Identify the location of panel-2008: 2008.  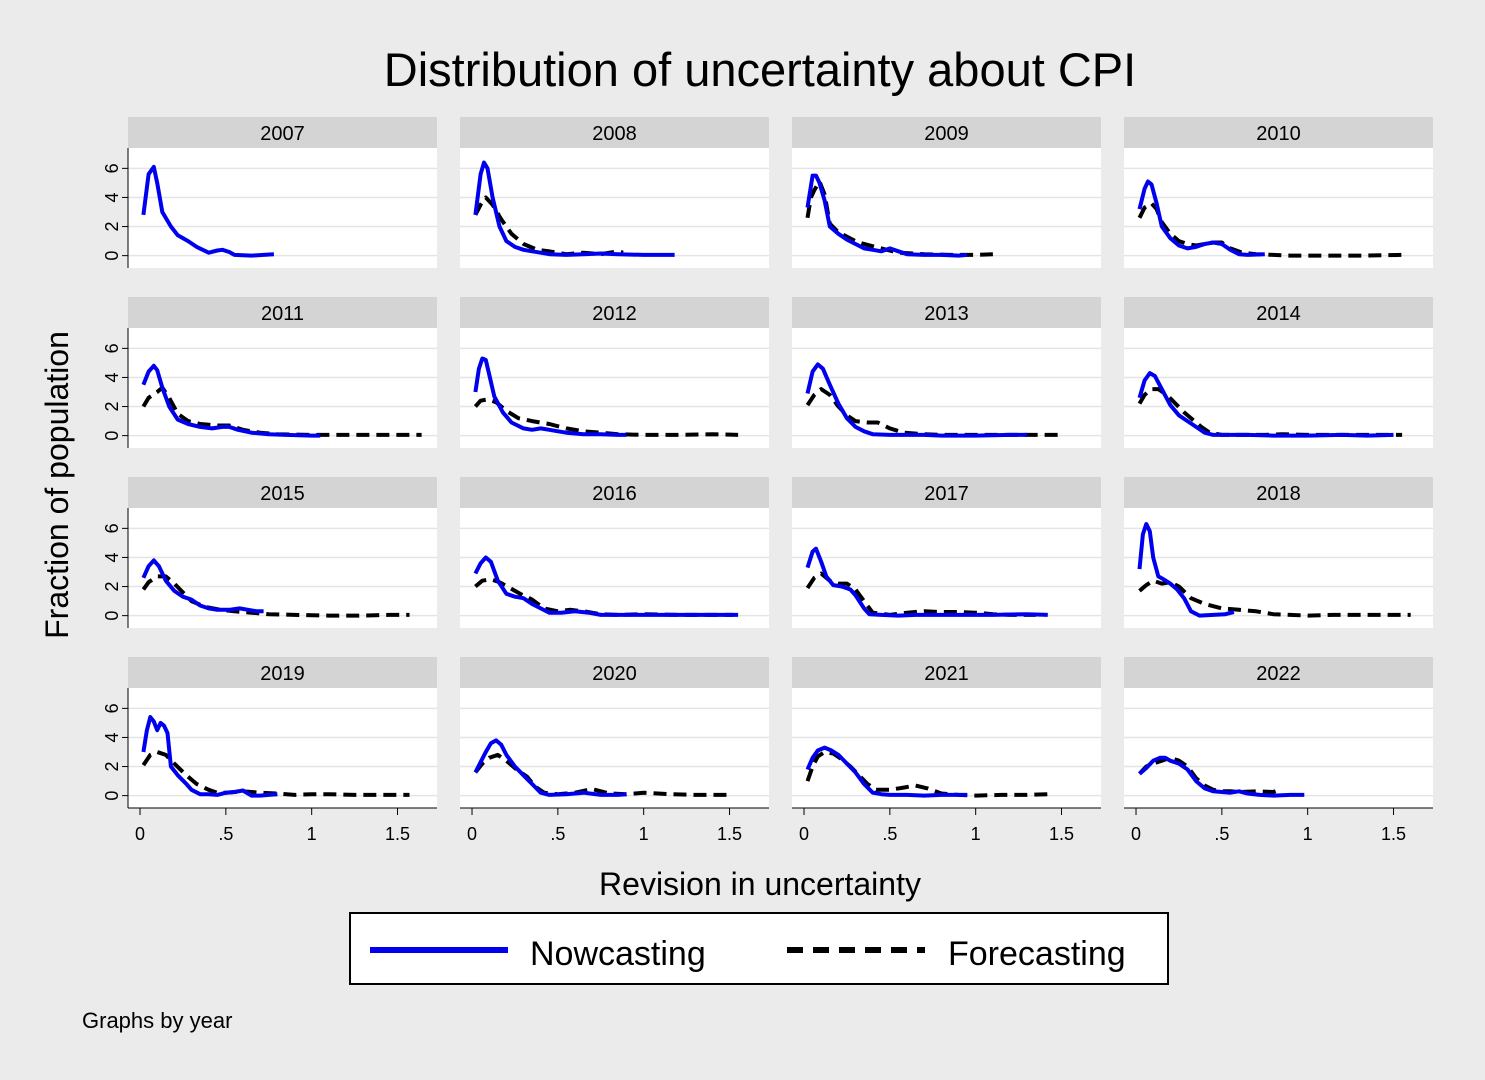
(614, 192).